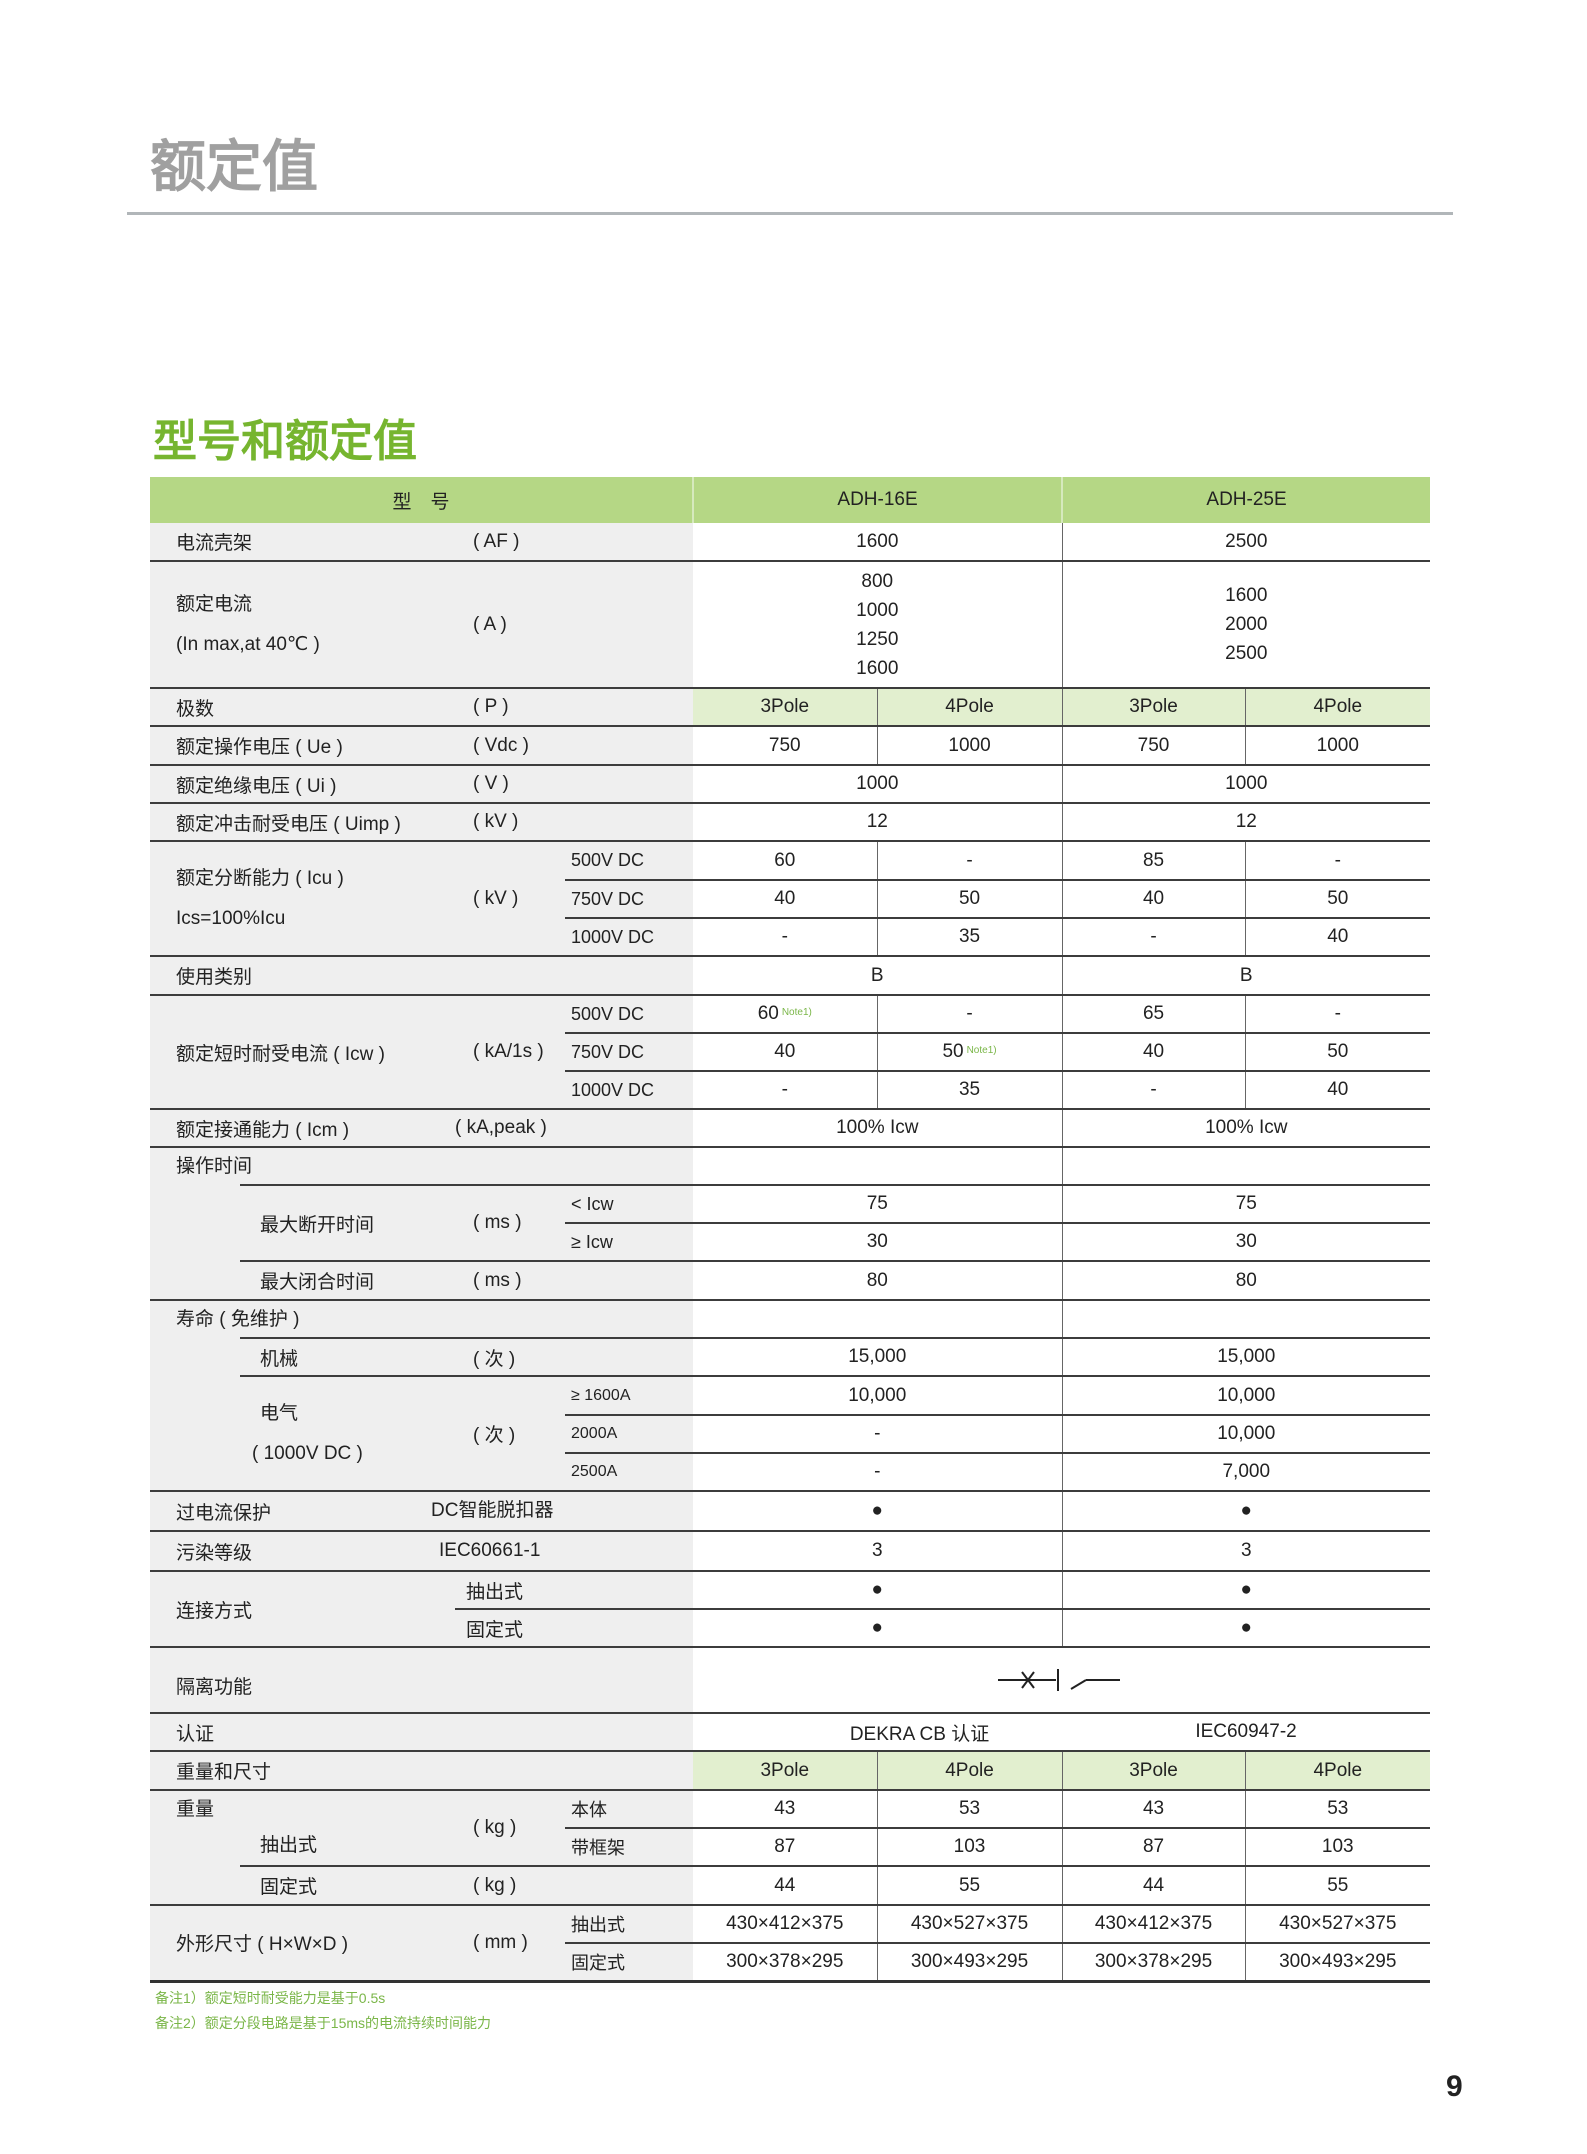 Image resolution: width=1587 pixels, height=2154 pixels. I want to click on sub-label: 本体, so click(629, 1809).